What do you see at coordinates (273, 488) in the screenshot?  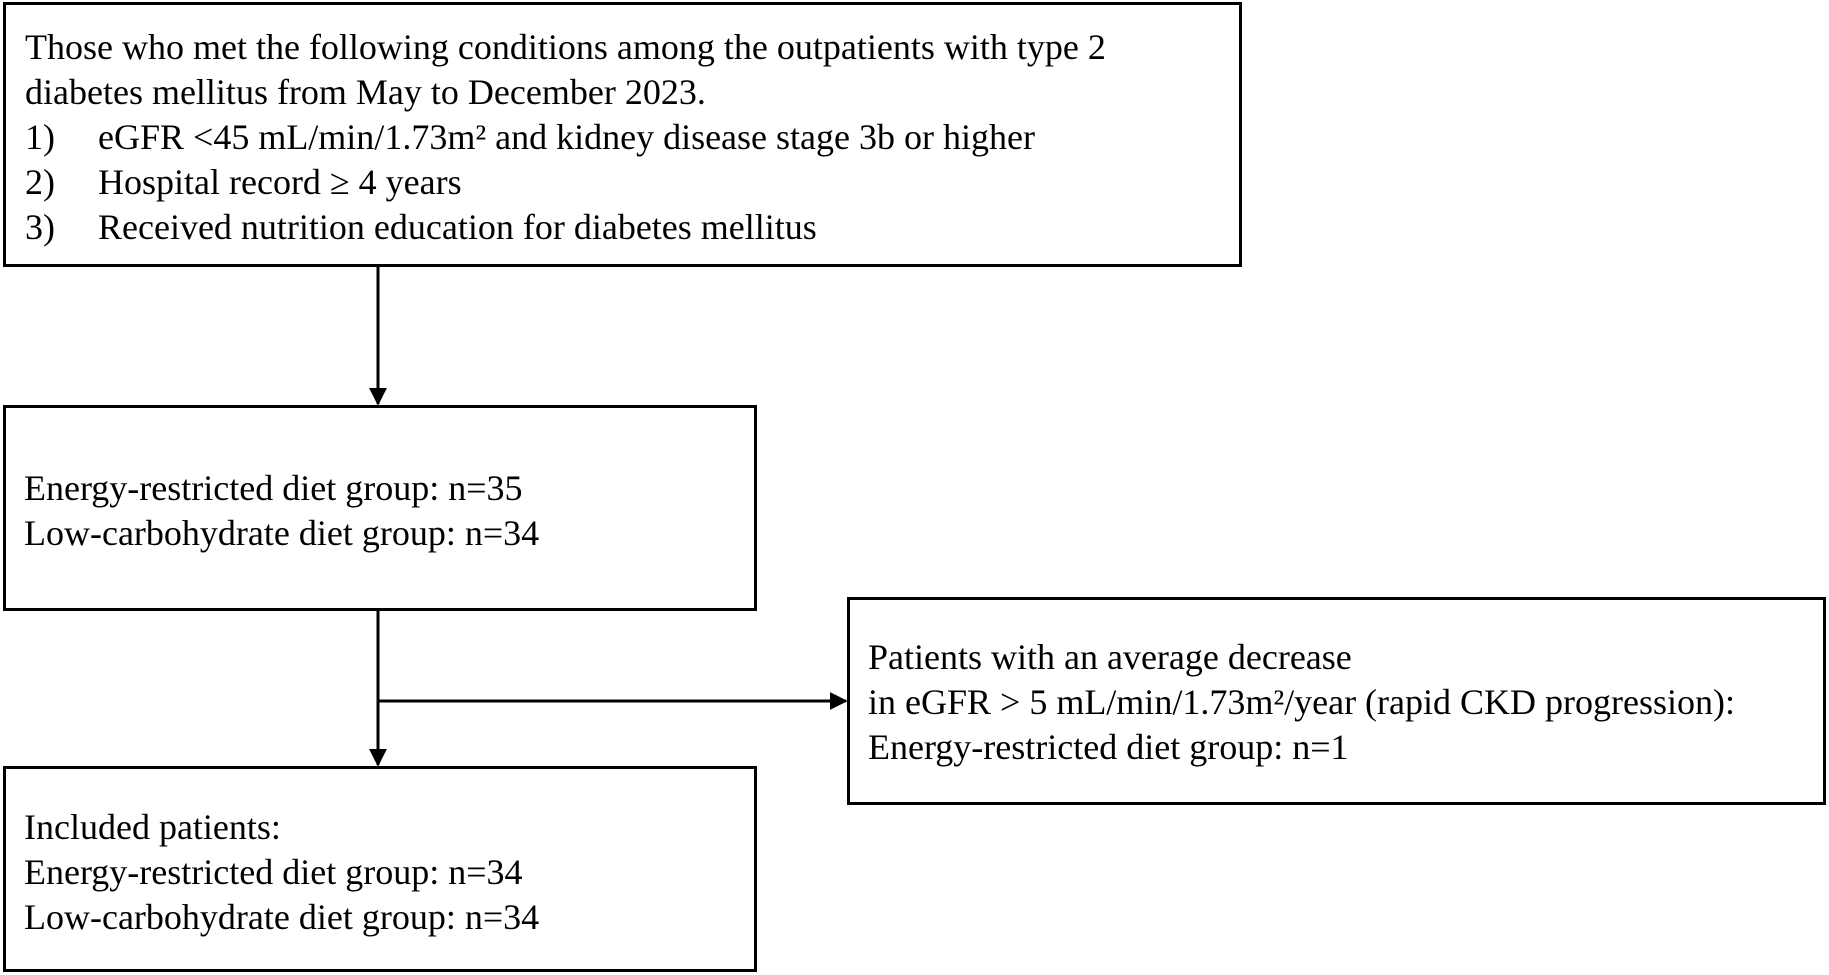 I see `energy-restricted-group-count: Energy-restricted diet group: n=35` at bounding box center [273, 488].